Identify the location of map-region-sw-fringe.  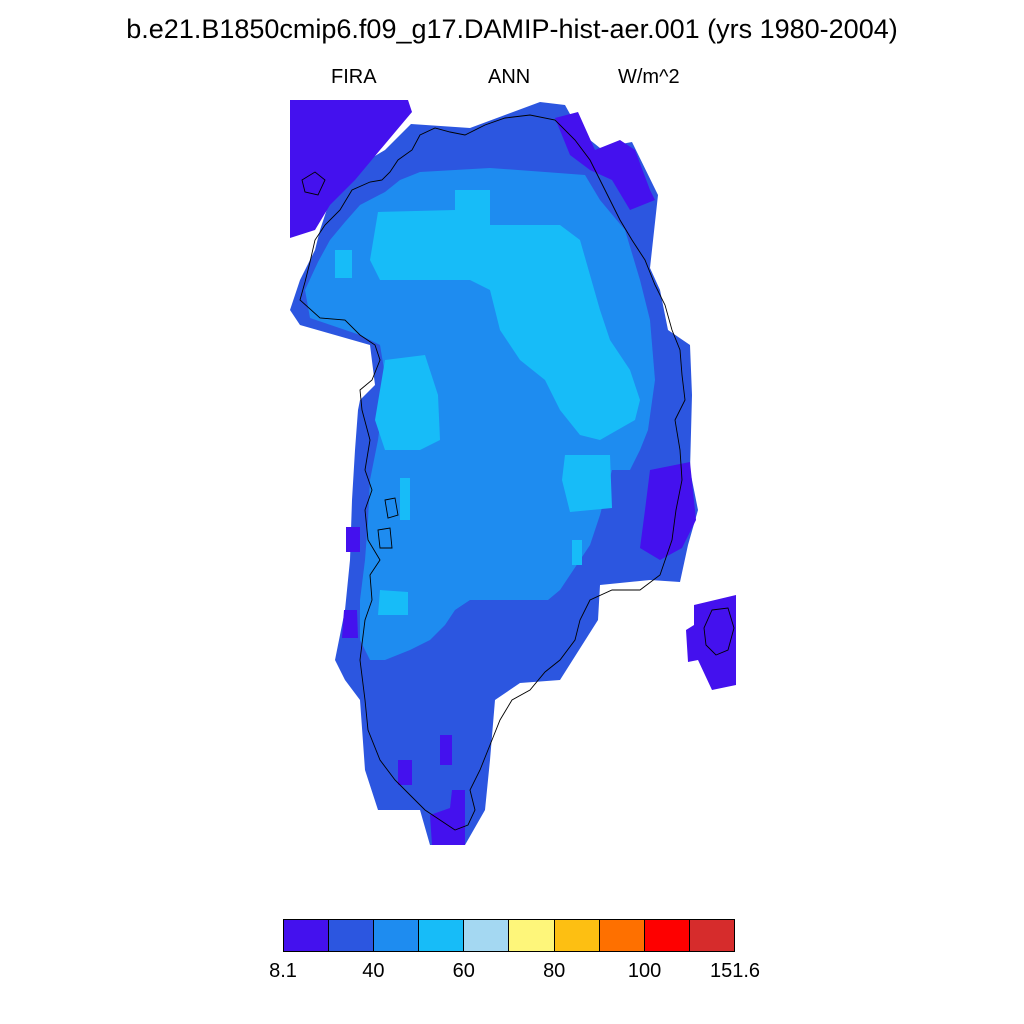
(397, 656).